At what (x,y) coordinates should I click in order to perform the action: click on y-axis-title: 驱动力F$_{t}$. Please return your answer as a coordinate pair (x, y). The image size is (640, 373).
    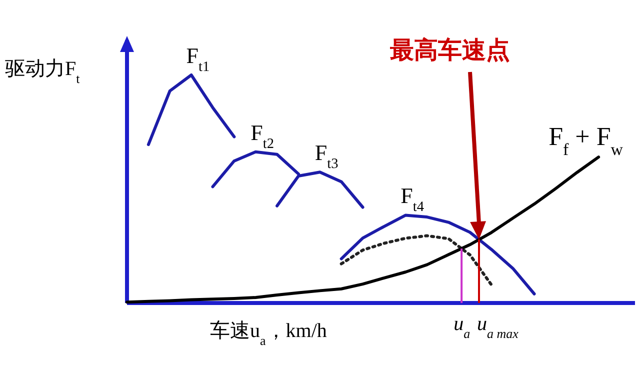
    Looking at the image, I should click on (42, 72).